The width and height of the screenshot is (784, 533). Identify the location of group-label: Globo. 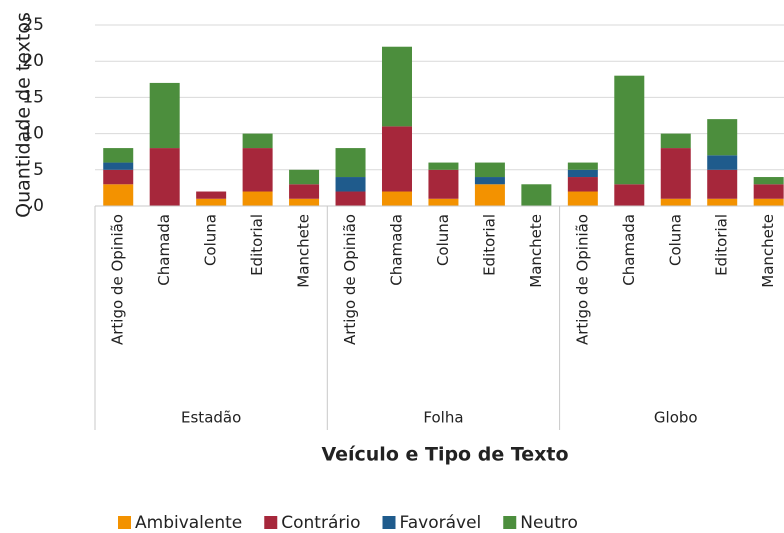
(676, 418).